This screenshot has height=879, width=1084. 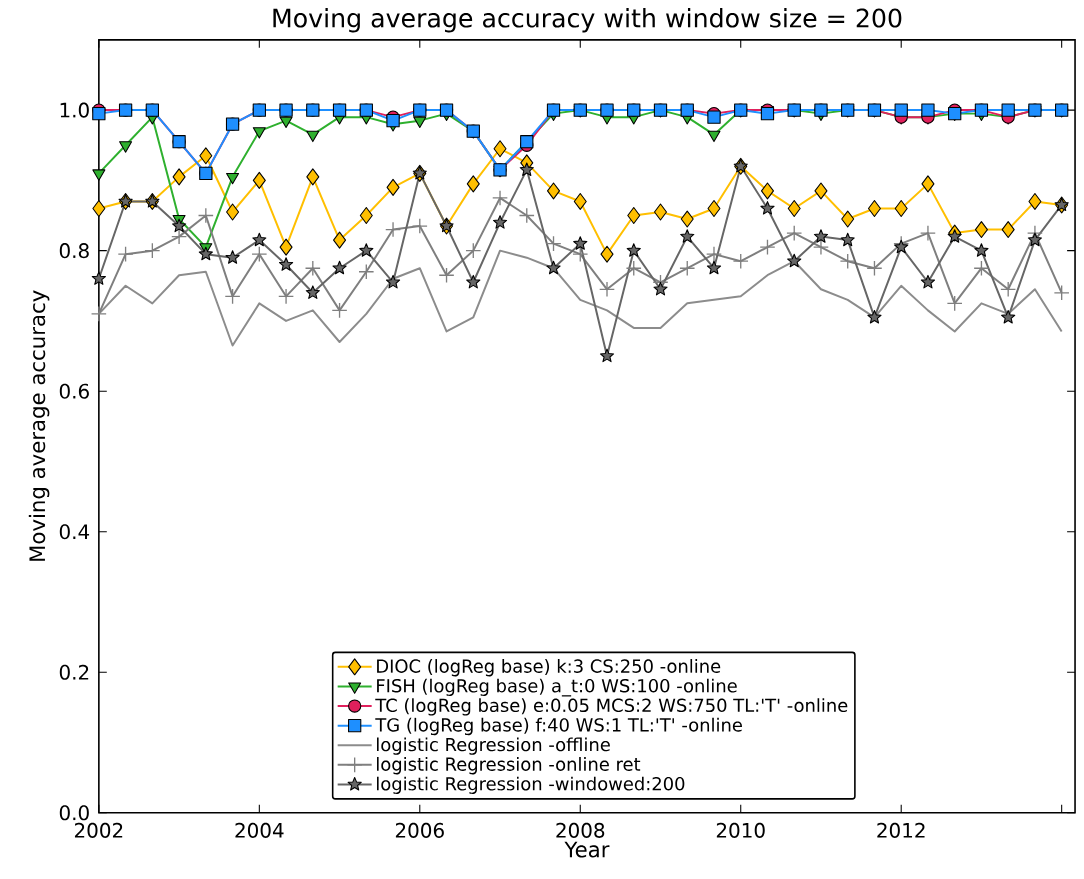 What do you see at coordinates (587, 849) in the screenshot?
I see `x-axis-title: Year` at bounding box center [587, 849].